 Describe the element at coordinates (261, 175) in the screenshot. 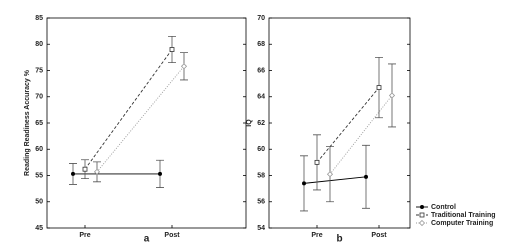

I see `y-tick-label: 58` at that location.